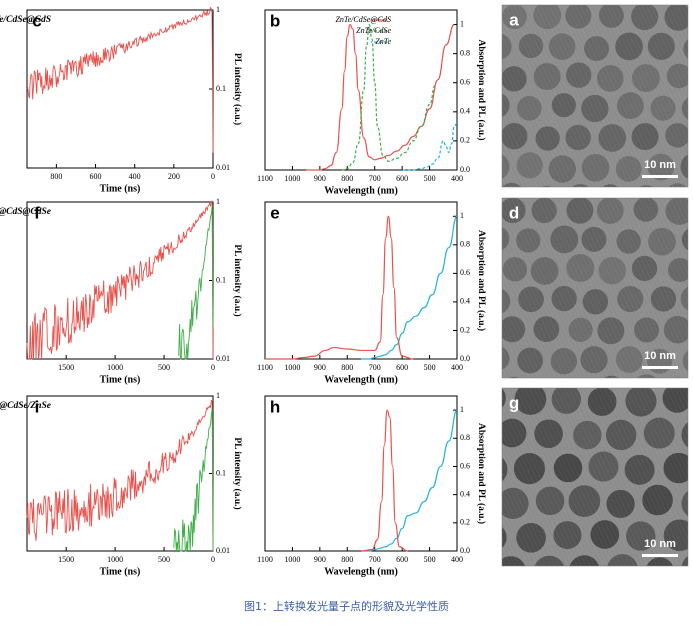  Describe the element at coordinates (275, 406) in the screenshot. I see `panel-letter-h: h` at that location.